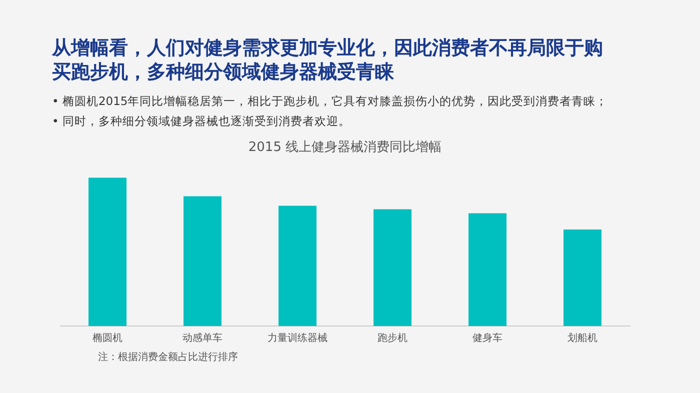 This screenshot has height=393, width=700. I want to click on x-tick-label: 椭圆机, so click(107, 338).